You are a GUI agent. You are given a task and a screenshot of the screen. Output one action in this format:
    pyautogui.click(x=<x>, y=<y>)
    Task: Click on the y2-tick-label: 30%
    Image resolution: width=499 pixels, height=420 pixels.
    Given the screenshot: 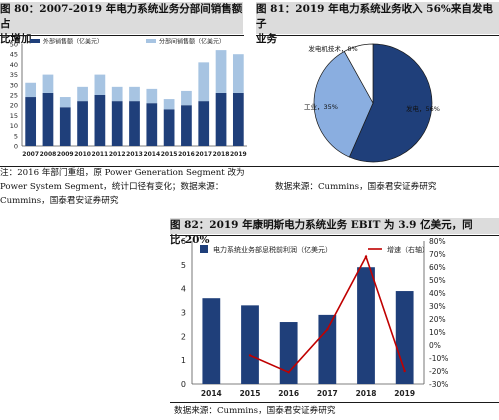 What is the action you would take?
    pyautogui.click(x=437, y=306)
    